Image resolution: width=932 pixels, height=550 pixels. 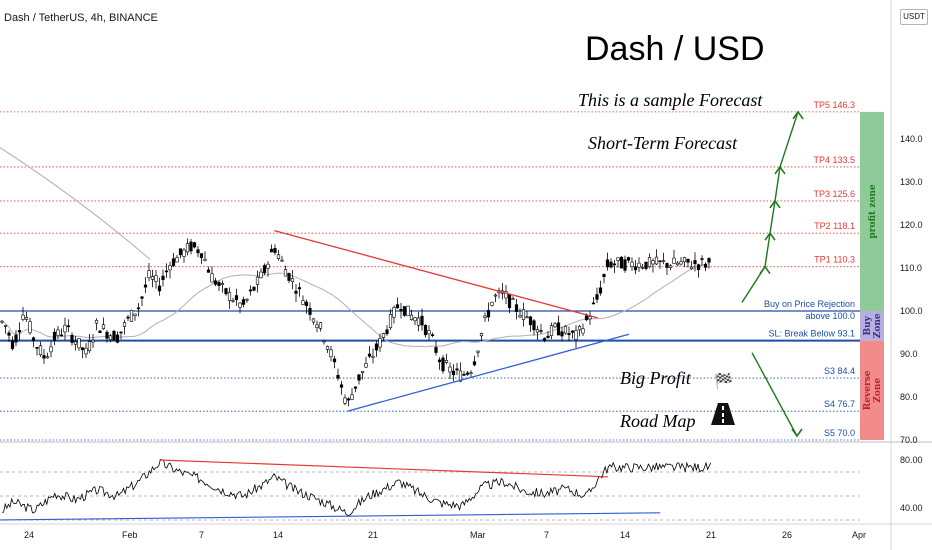 What do you see at coordinates (839, 404) in the screenshot?
I see `level-label: S4 76.7` at bounding box center [839, 404].